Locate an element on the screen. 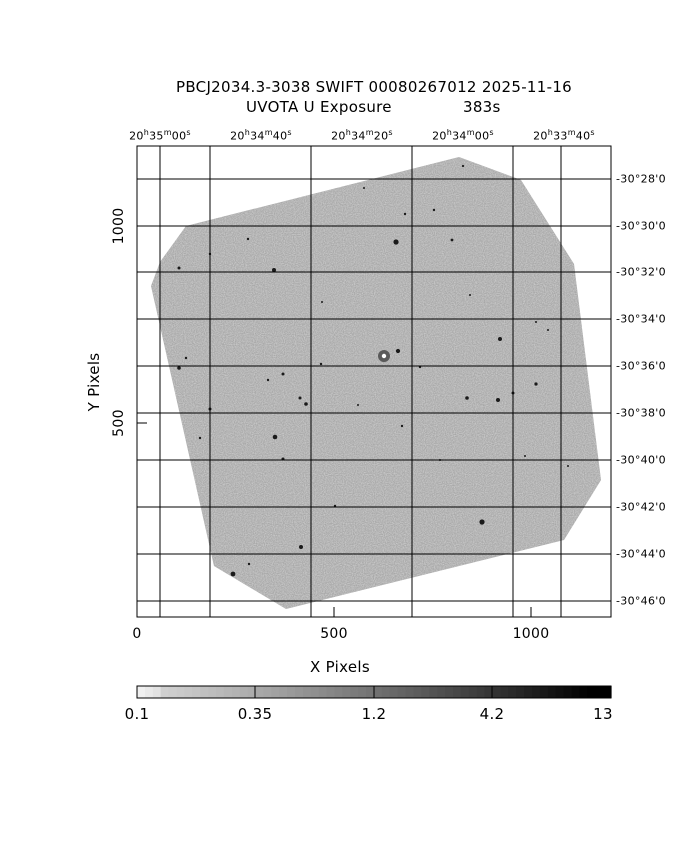 The height and width of the screenshot is (850, 680). dec-label: -30°28'0 is located at coordinates (641, 179).